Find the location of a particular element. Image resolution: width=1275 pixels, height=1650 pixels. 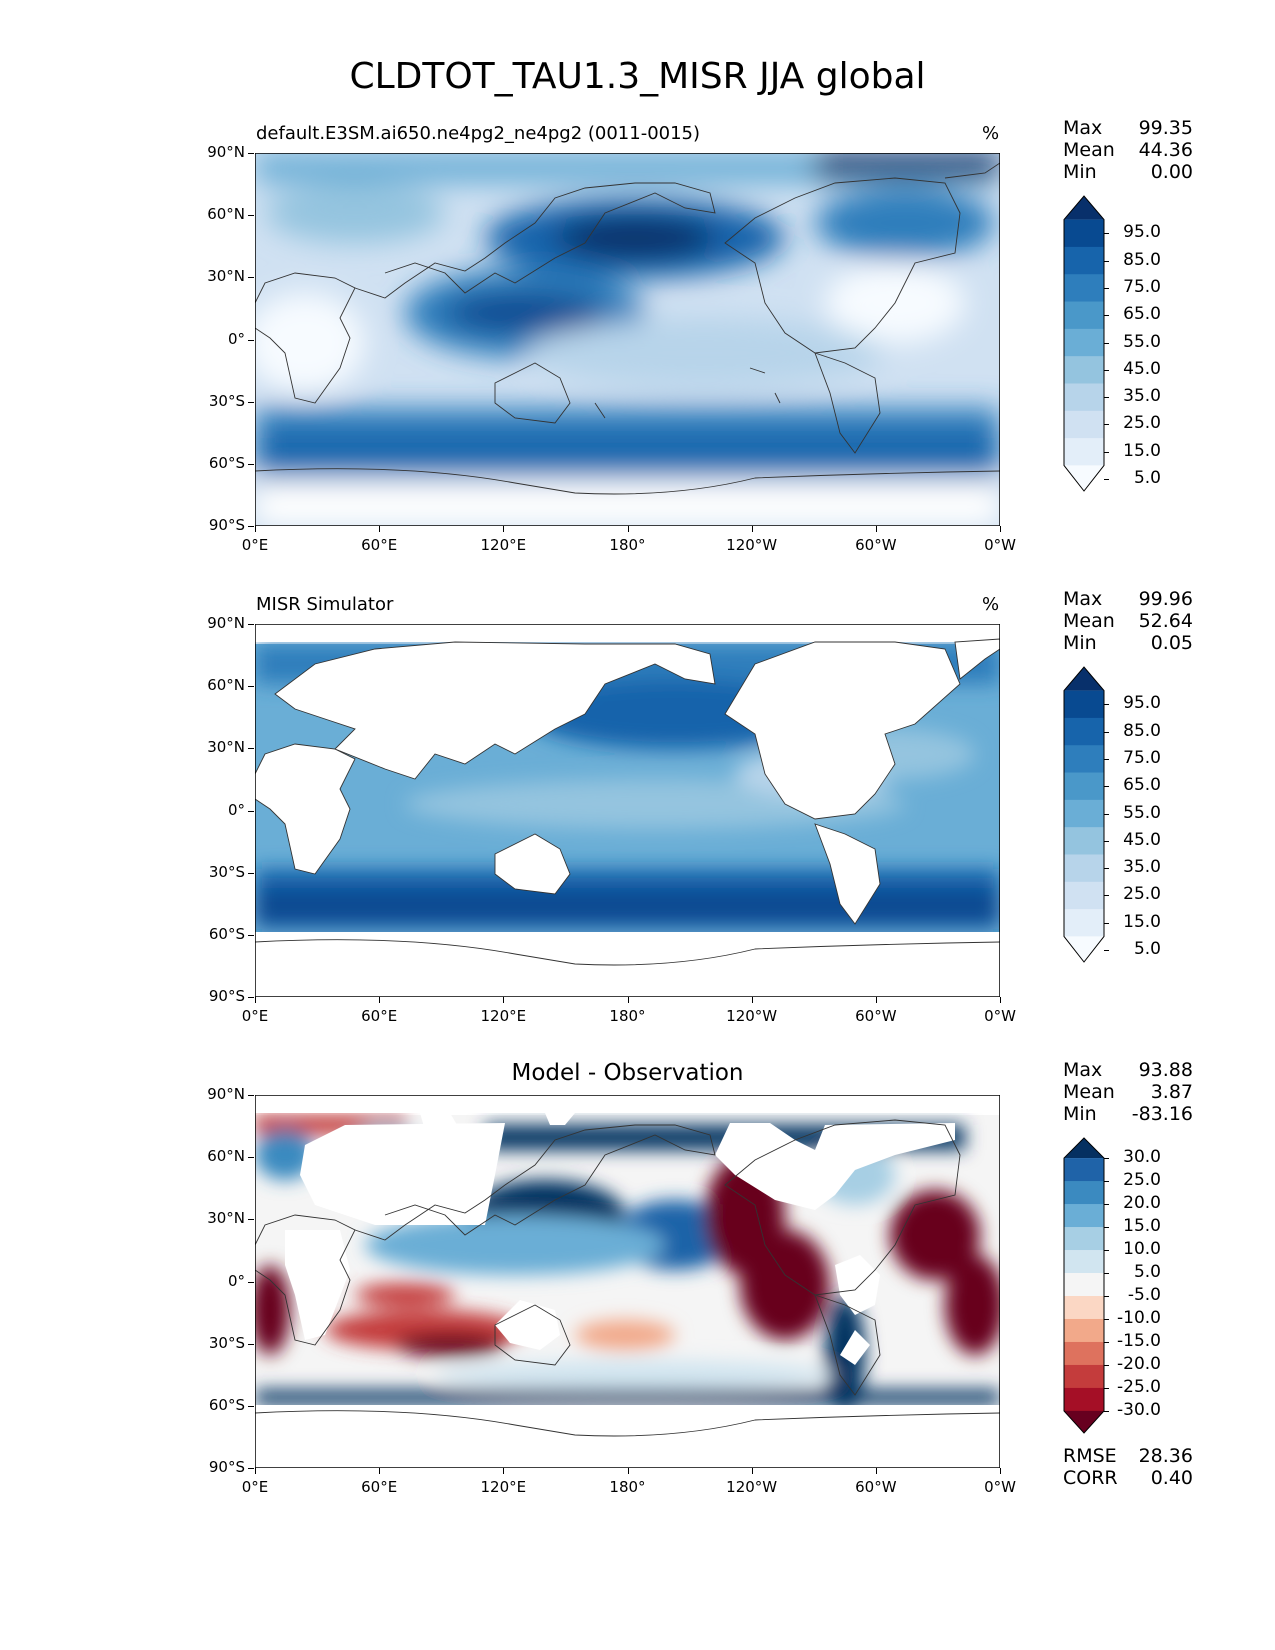

metric-value: 0.40 is located at coordinates (1171, 1478).